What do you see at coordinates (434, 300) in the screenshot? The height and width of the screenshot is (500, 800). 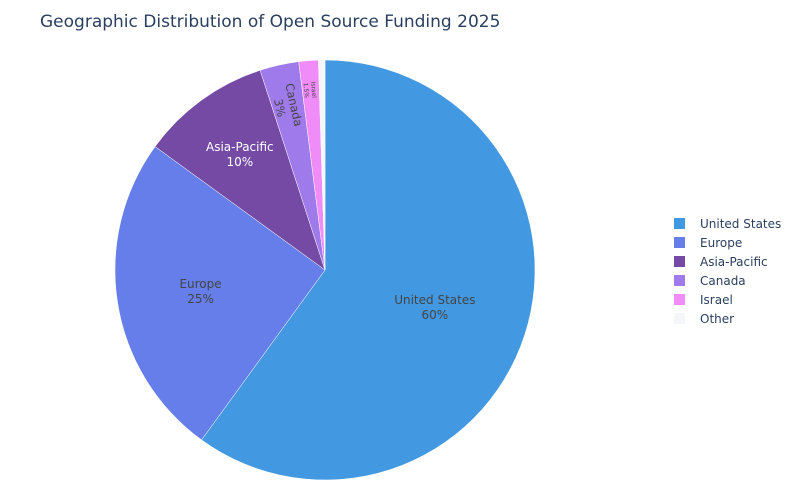 I see `slice-label-name: United States` at bounding box center [434, 300].